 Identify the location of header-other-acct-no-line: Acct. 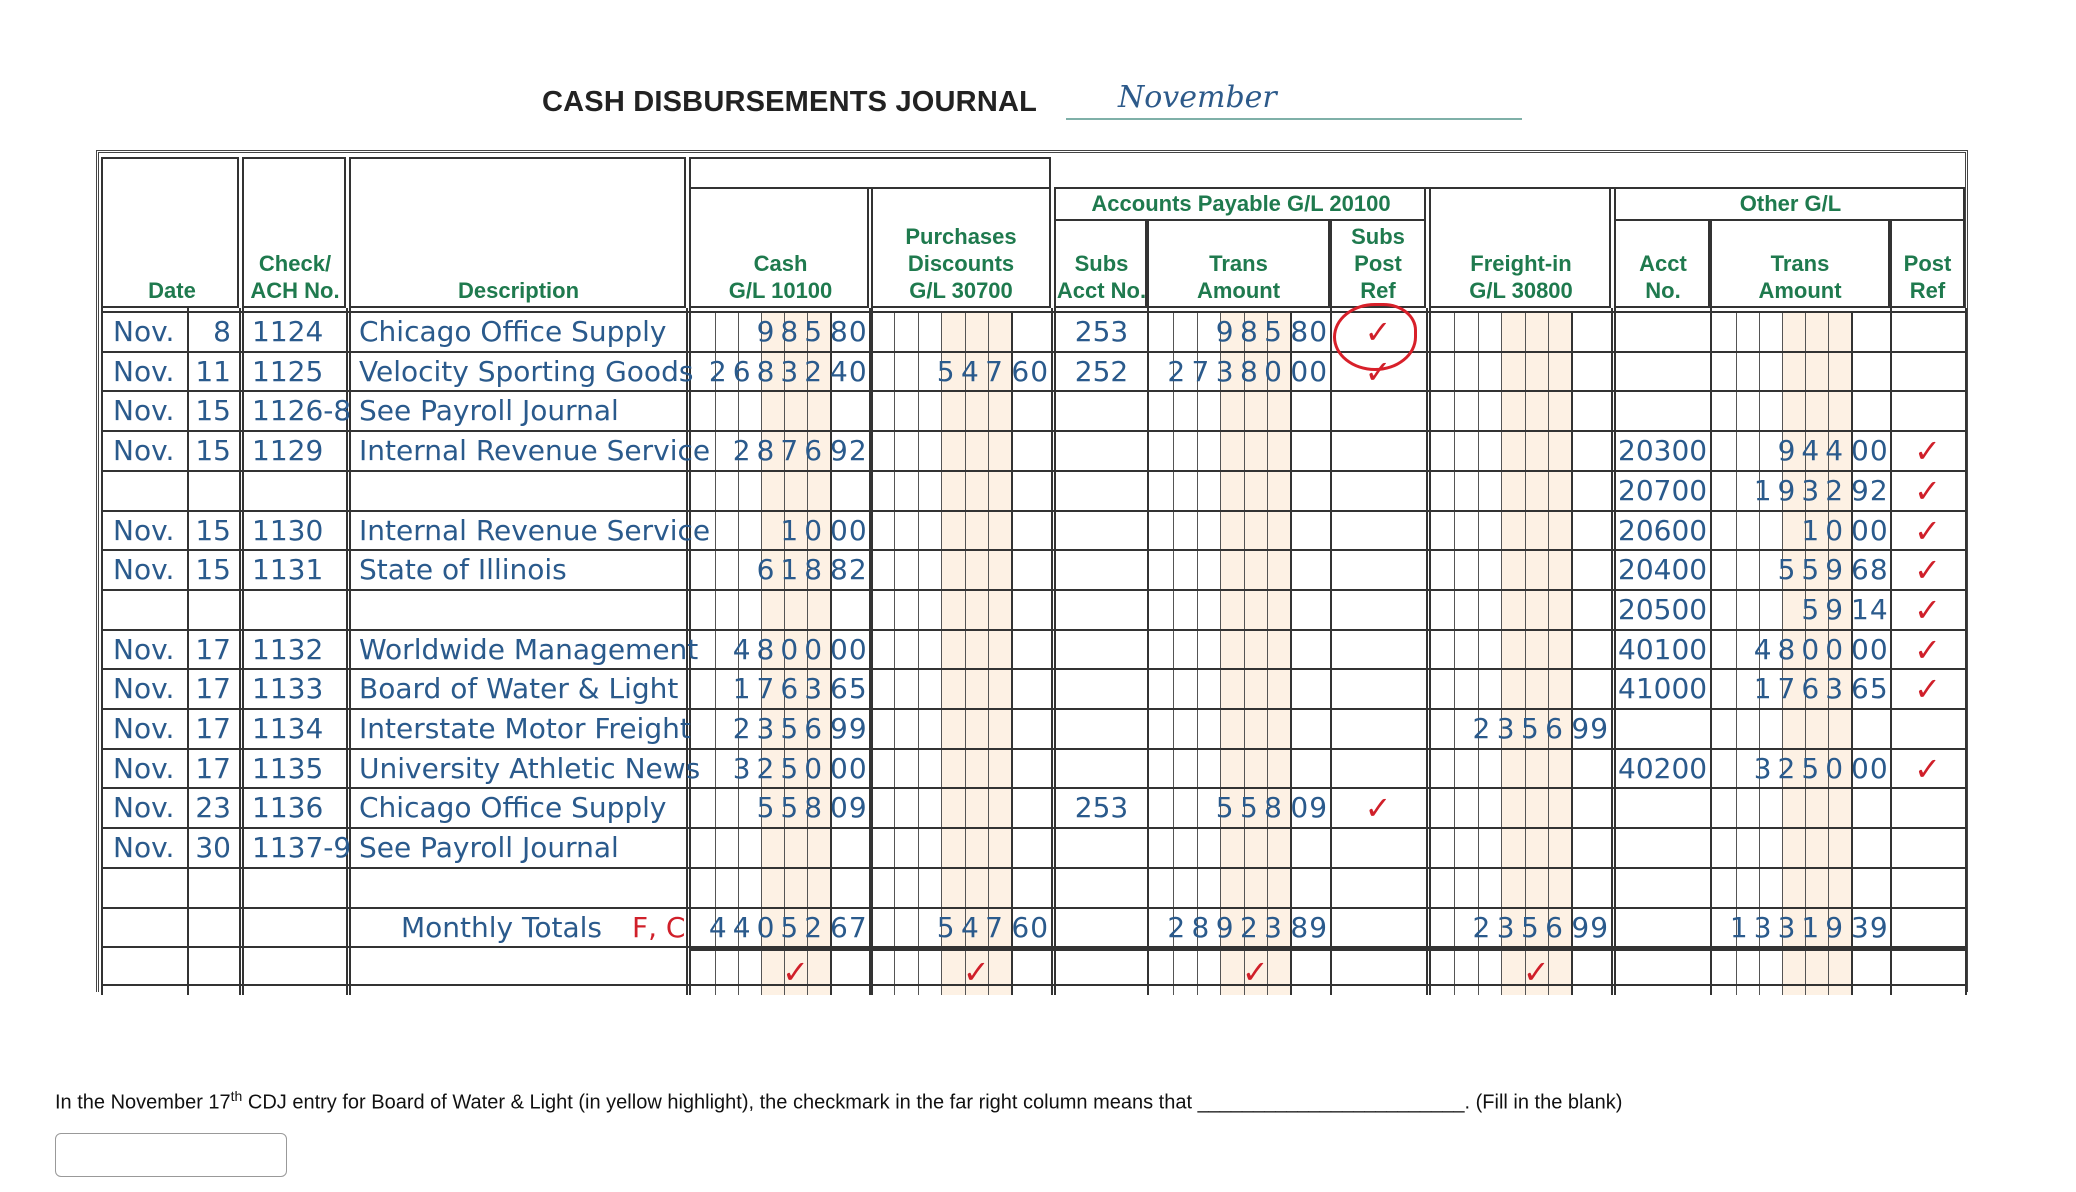
(1663, 263).